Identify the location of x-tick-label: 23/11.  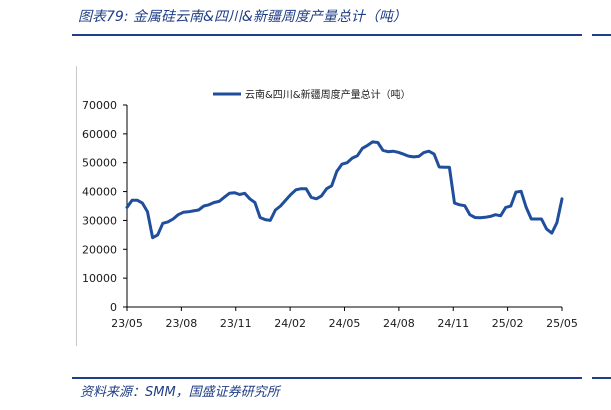
(236, 323).